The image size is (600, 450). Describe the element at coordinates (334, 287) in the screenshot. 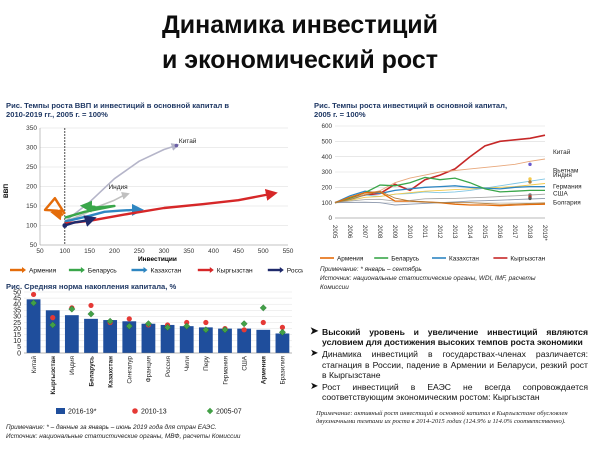

I see `chart2-note-3: Комиссии` at that location.